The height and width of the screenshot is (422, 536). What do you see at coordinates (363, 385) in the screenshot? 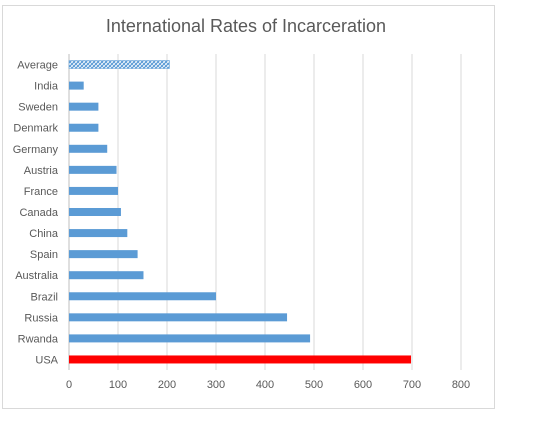
I see `x-tick-label: 600` at bounding box center [363, 385].